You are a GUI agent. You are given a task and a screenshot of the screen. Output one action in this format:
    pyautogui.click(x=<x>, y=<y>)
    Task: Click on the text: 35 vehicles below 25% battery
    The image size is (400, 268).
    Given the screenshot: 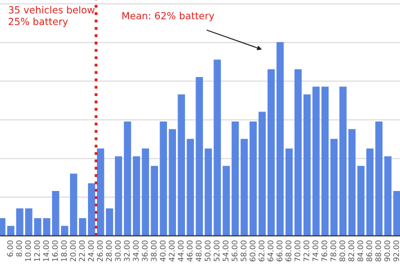 What is the action you would take?
    pyautogui.click(x=51, y=17)
    